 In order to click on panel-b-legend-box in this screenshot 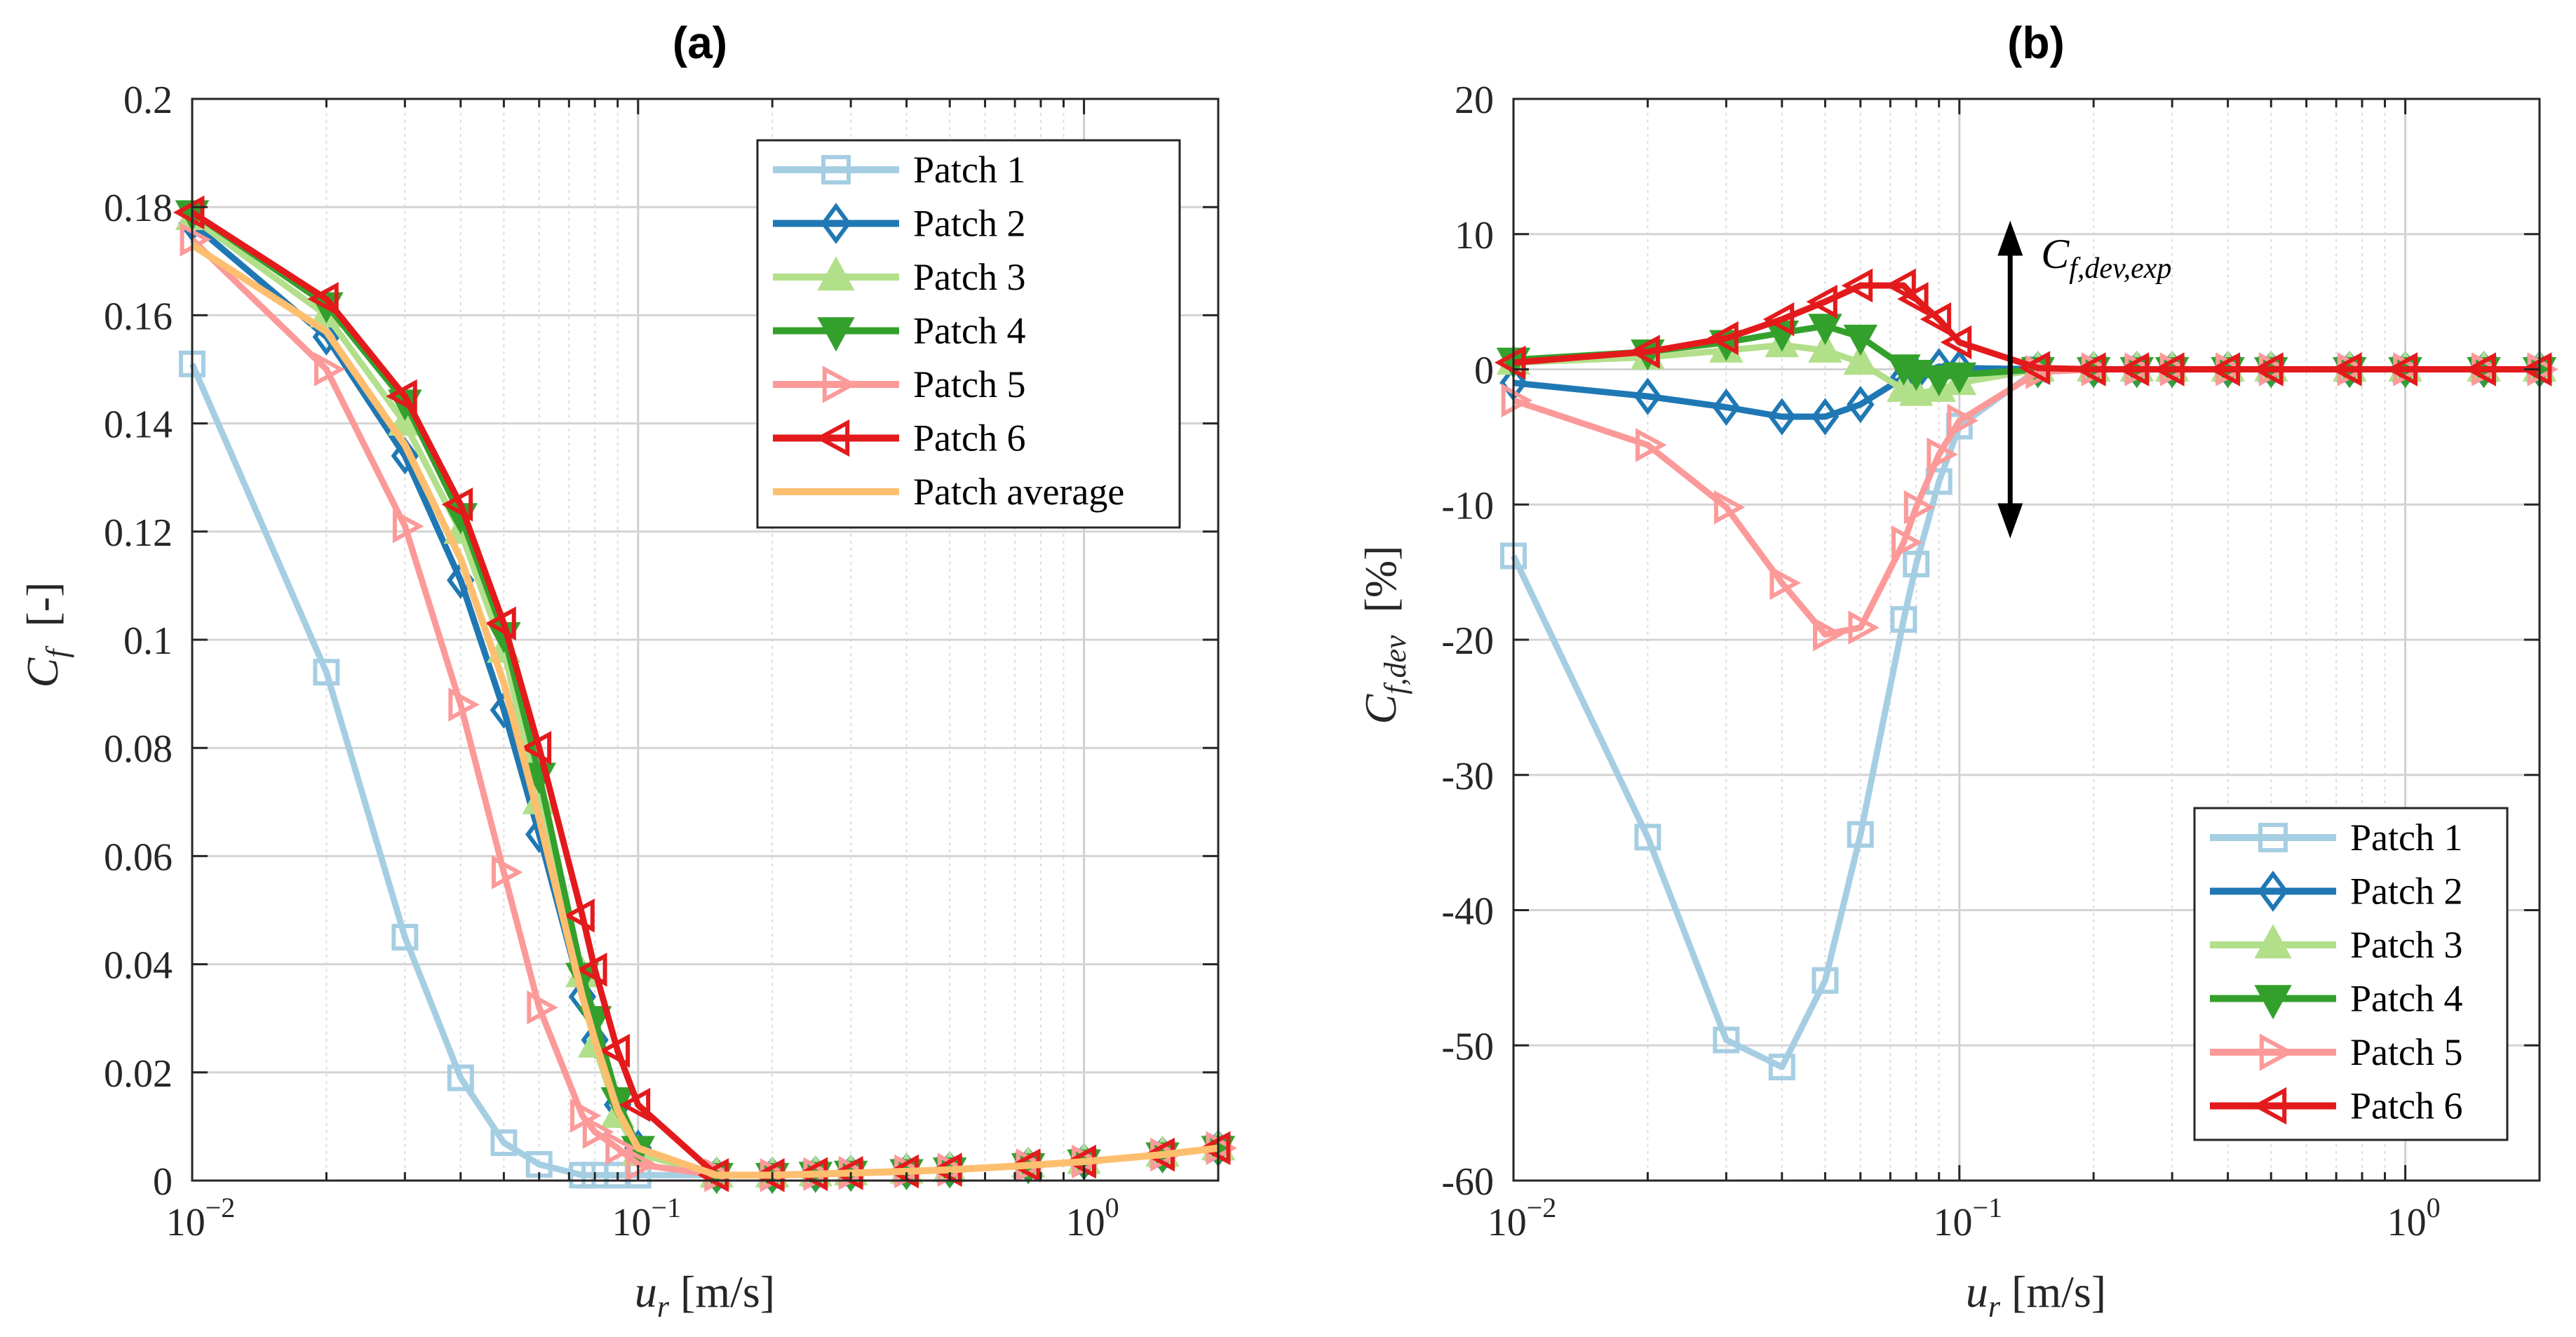, I will do `click(2351, 974)`.